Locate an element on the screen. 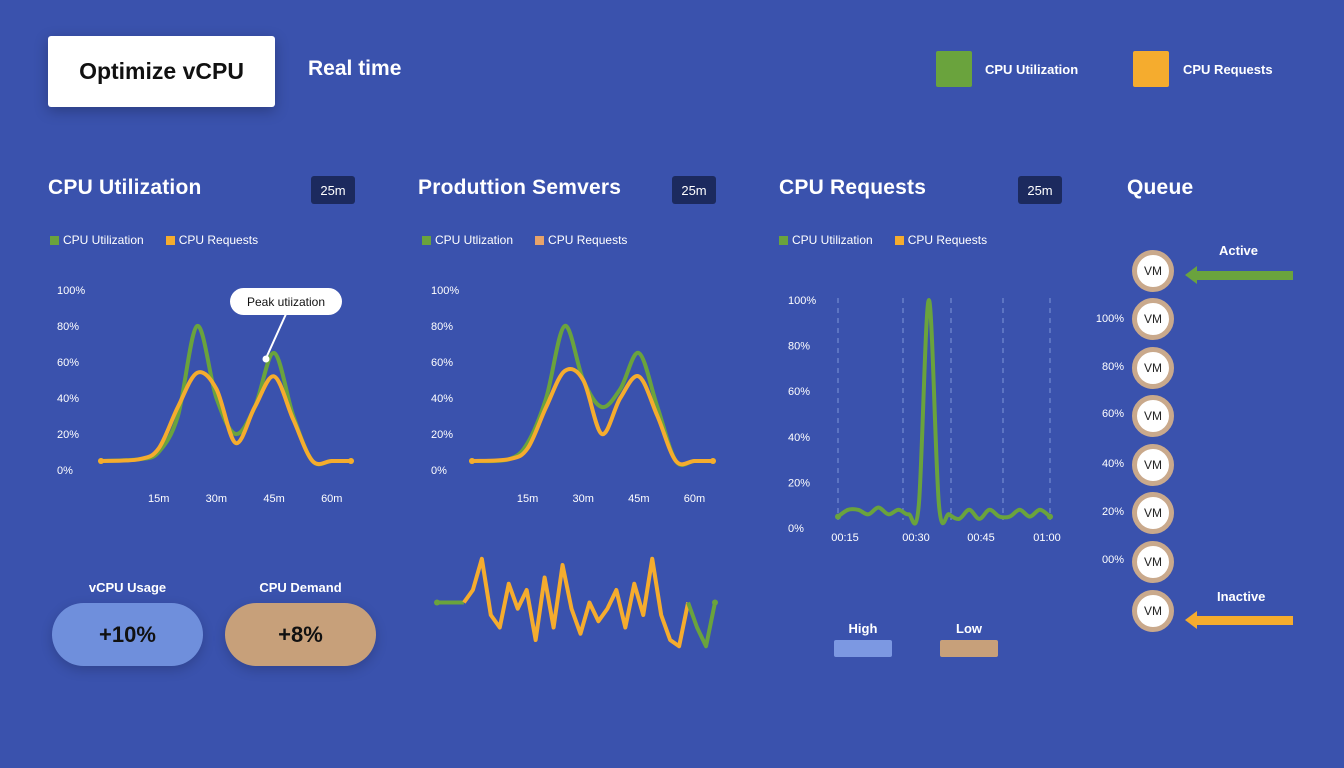 The image size is (1344, 768). low-label: Low is located at coordinates (969, 628).